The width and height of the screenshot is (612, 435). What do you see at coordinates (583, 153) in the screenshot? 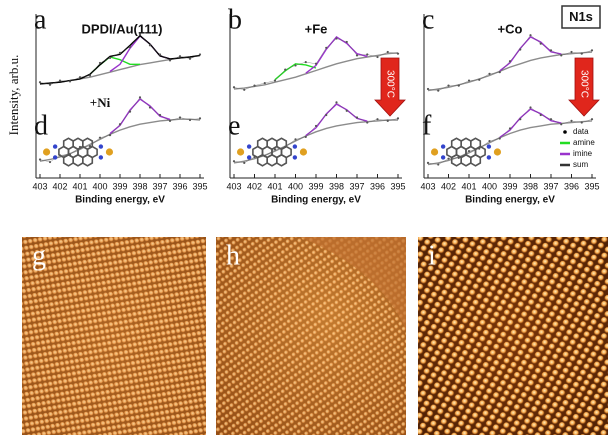
I see `legend-label: imine` at bounding box center [583, 153].